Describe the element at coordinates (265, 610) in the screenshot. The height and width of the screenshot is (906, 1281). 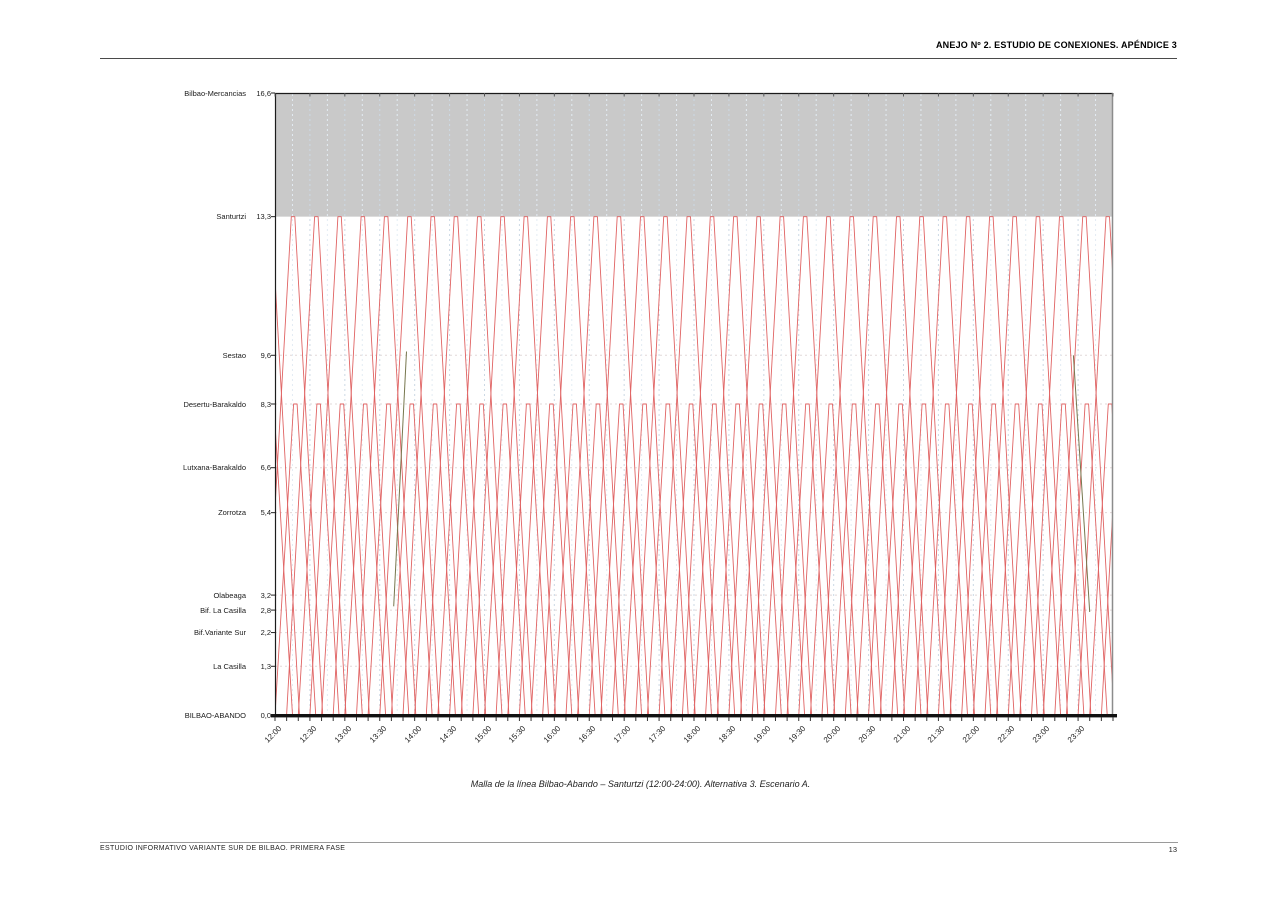
I see `station-km: 2,8` at that location.